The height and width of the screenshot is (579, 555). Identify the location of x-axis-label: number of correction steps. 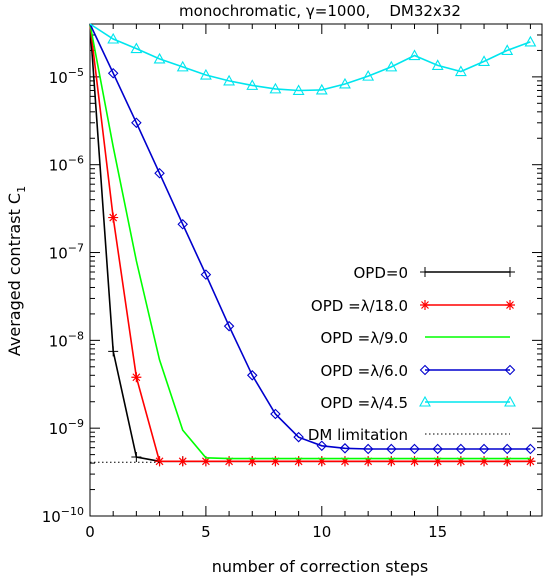
(320, 566).